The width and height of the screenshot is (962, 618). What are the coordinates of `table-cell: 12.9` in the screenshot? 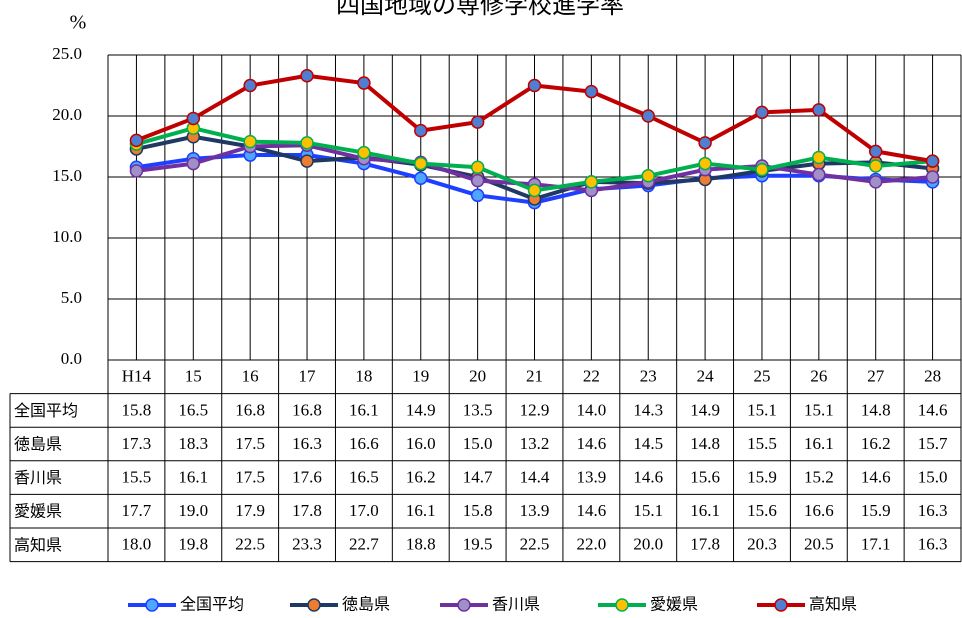 It's located at (535, 409).